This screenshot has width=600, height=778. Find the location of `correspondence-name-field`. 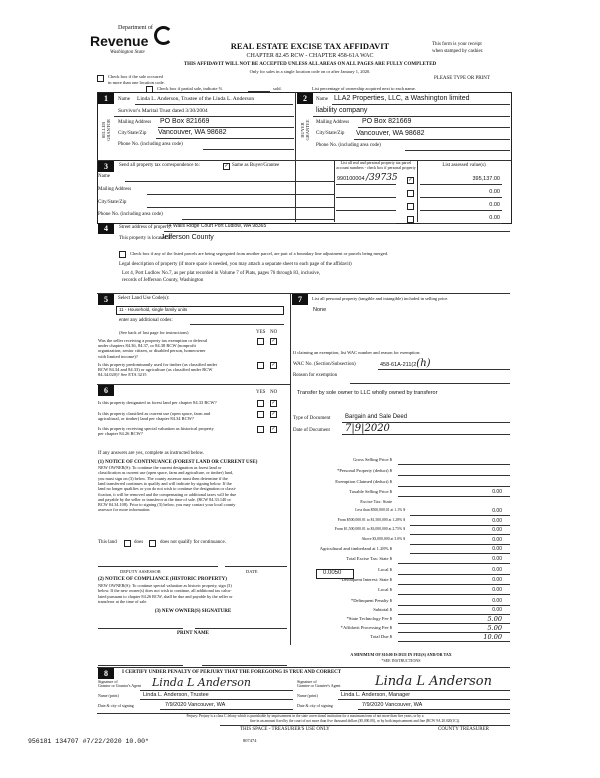

correspondence-name-field is located at coordinates (229, 181).